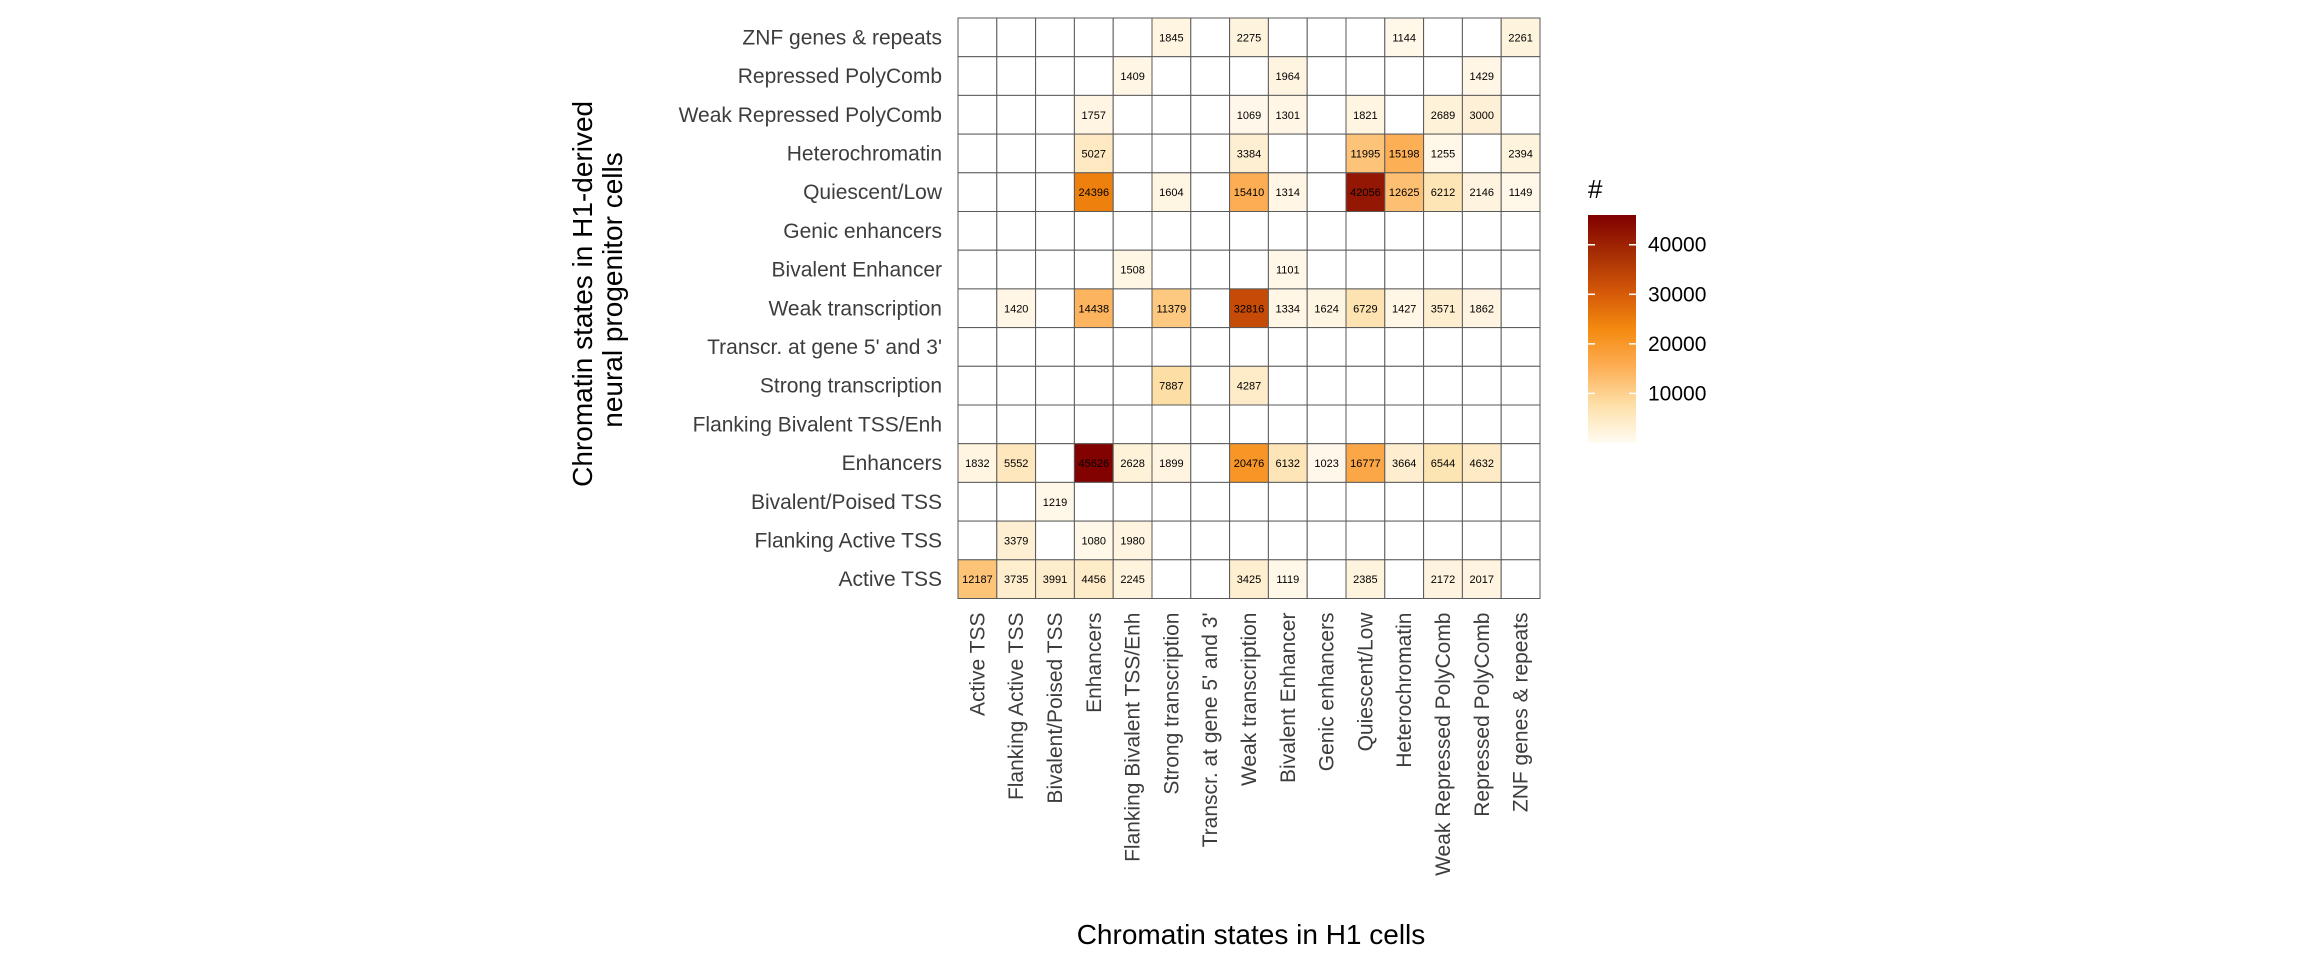  Describe the element at coordinates (1249, 387) in the screenshot. I see `cell-value-label: 4287` at that location.